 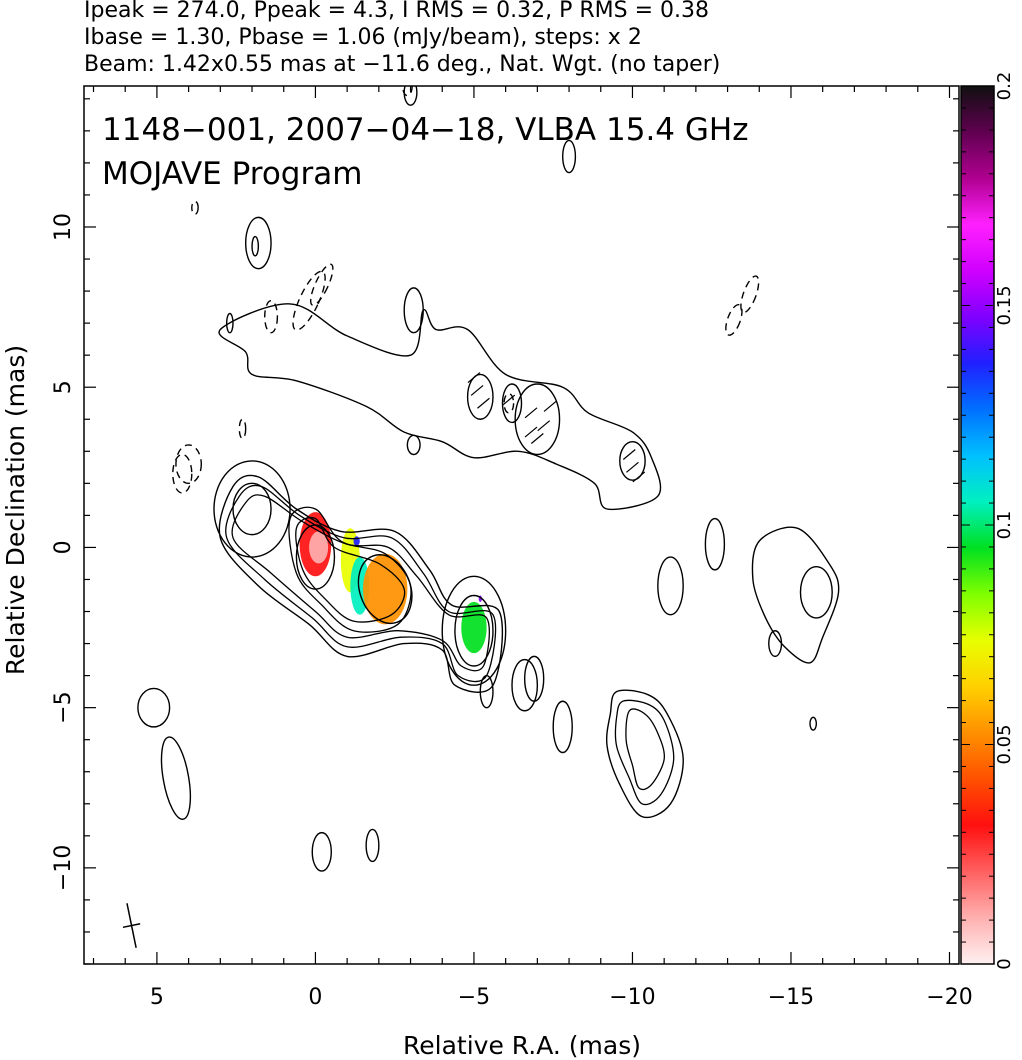 I want to click on y-tick-label: 10, so click(x=63, y=227).